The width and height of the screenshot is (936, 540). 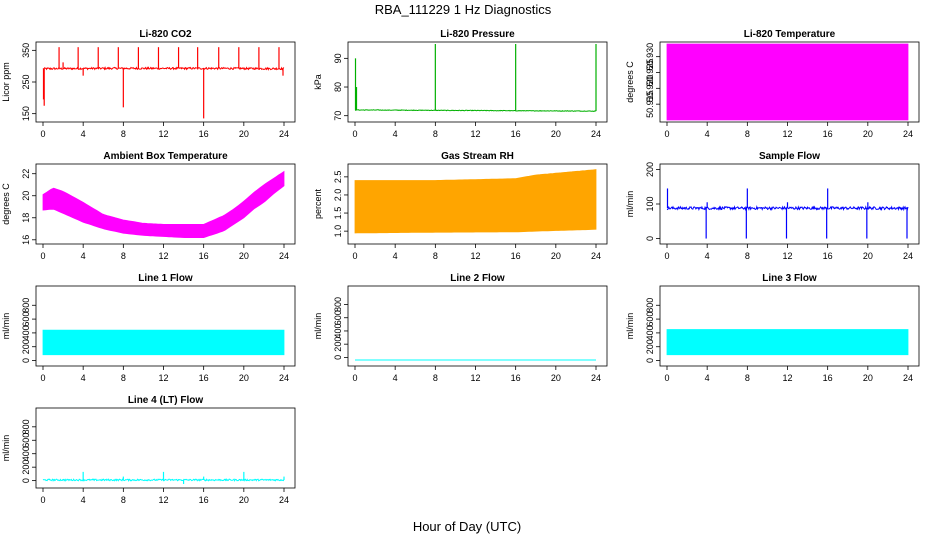 I want to click on y-axis-label: Licor ppm, so click(x=6, y=82).